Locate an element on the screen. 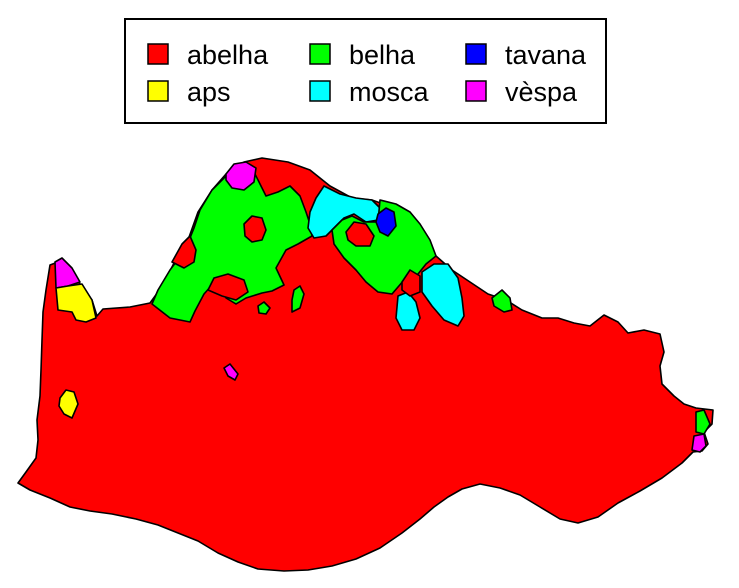 This screenshot has height=588, width=739. region-abelha-pocket-a is located at coordinates (255, 229).